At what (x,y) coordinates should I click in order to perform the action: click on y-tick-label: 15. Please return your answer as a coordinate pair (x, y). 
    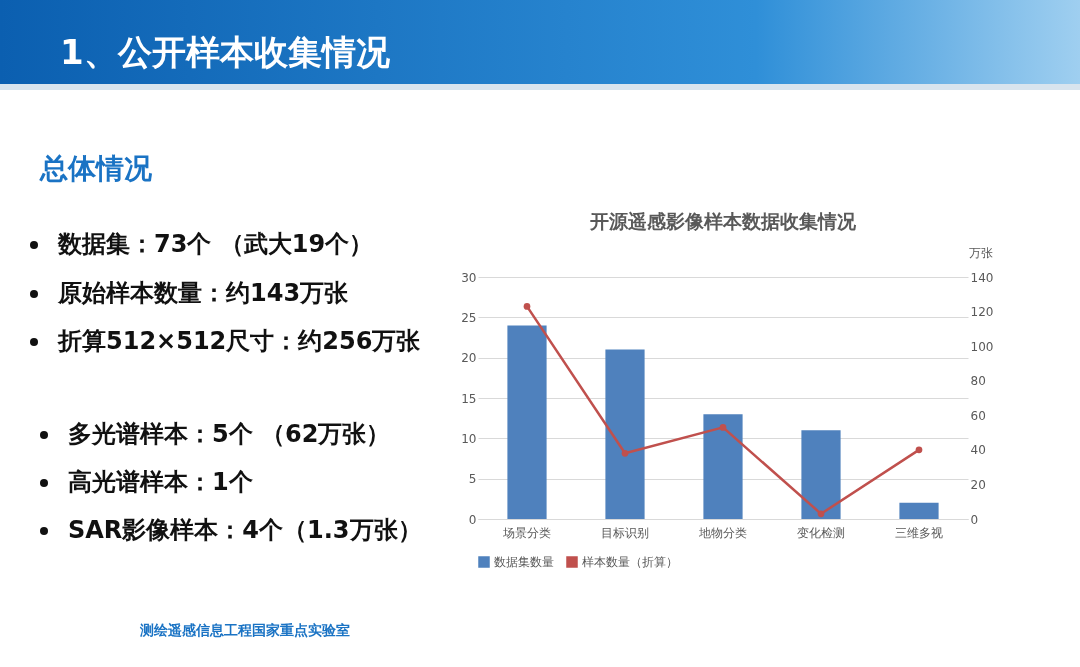
    Looking at the image, I should click on (469, 398).